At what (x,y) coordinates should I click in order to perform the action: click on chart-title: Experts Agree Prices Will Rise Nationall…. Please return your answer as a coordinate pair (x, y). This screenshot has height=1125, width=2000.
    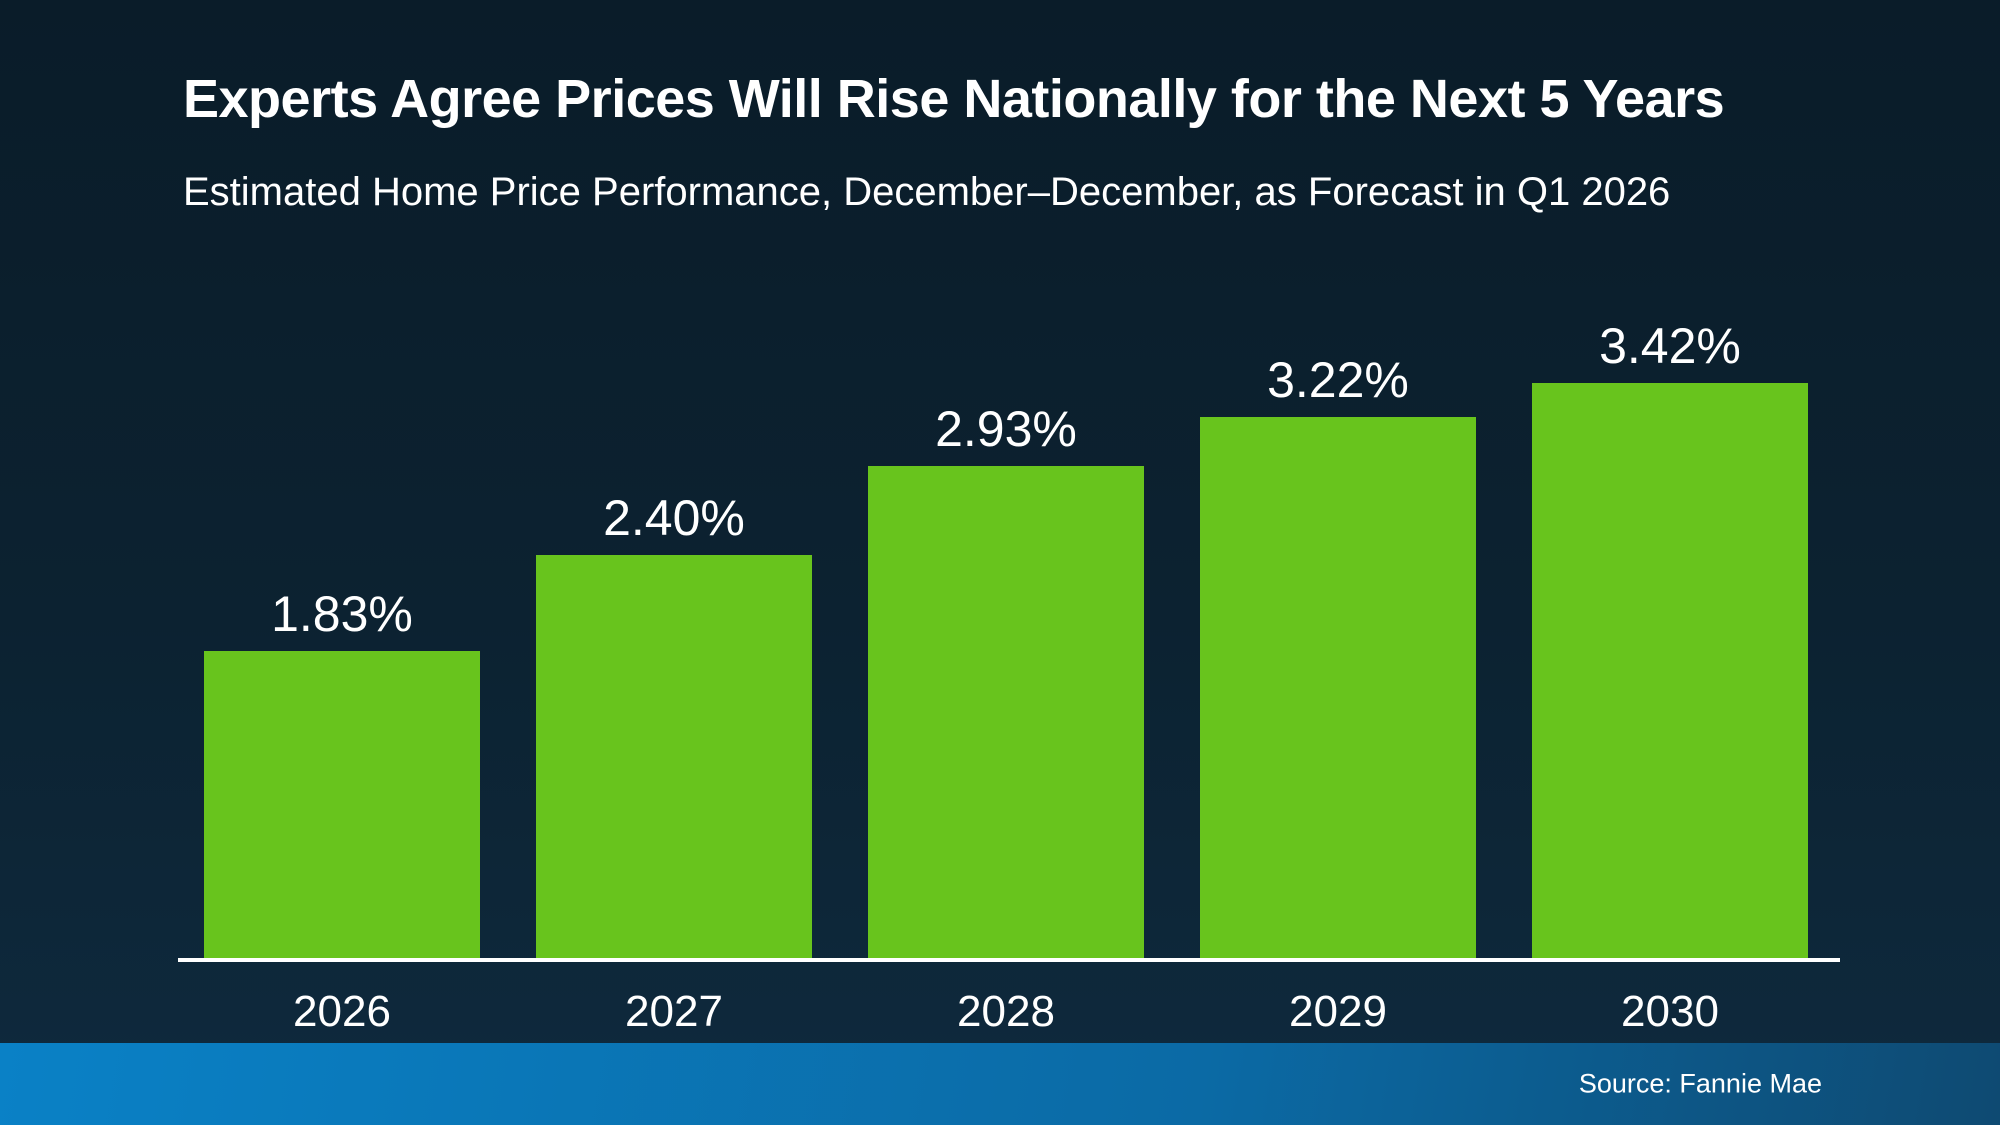
    Looking at the image, I should click on (954, 99).